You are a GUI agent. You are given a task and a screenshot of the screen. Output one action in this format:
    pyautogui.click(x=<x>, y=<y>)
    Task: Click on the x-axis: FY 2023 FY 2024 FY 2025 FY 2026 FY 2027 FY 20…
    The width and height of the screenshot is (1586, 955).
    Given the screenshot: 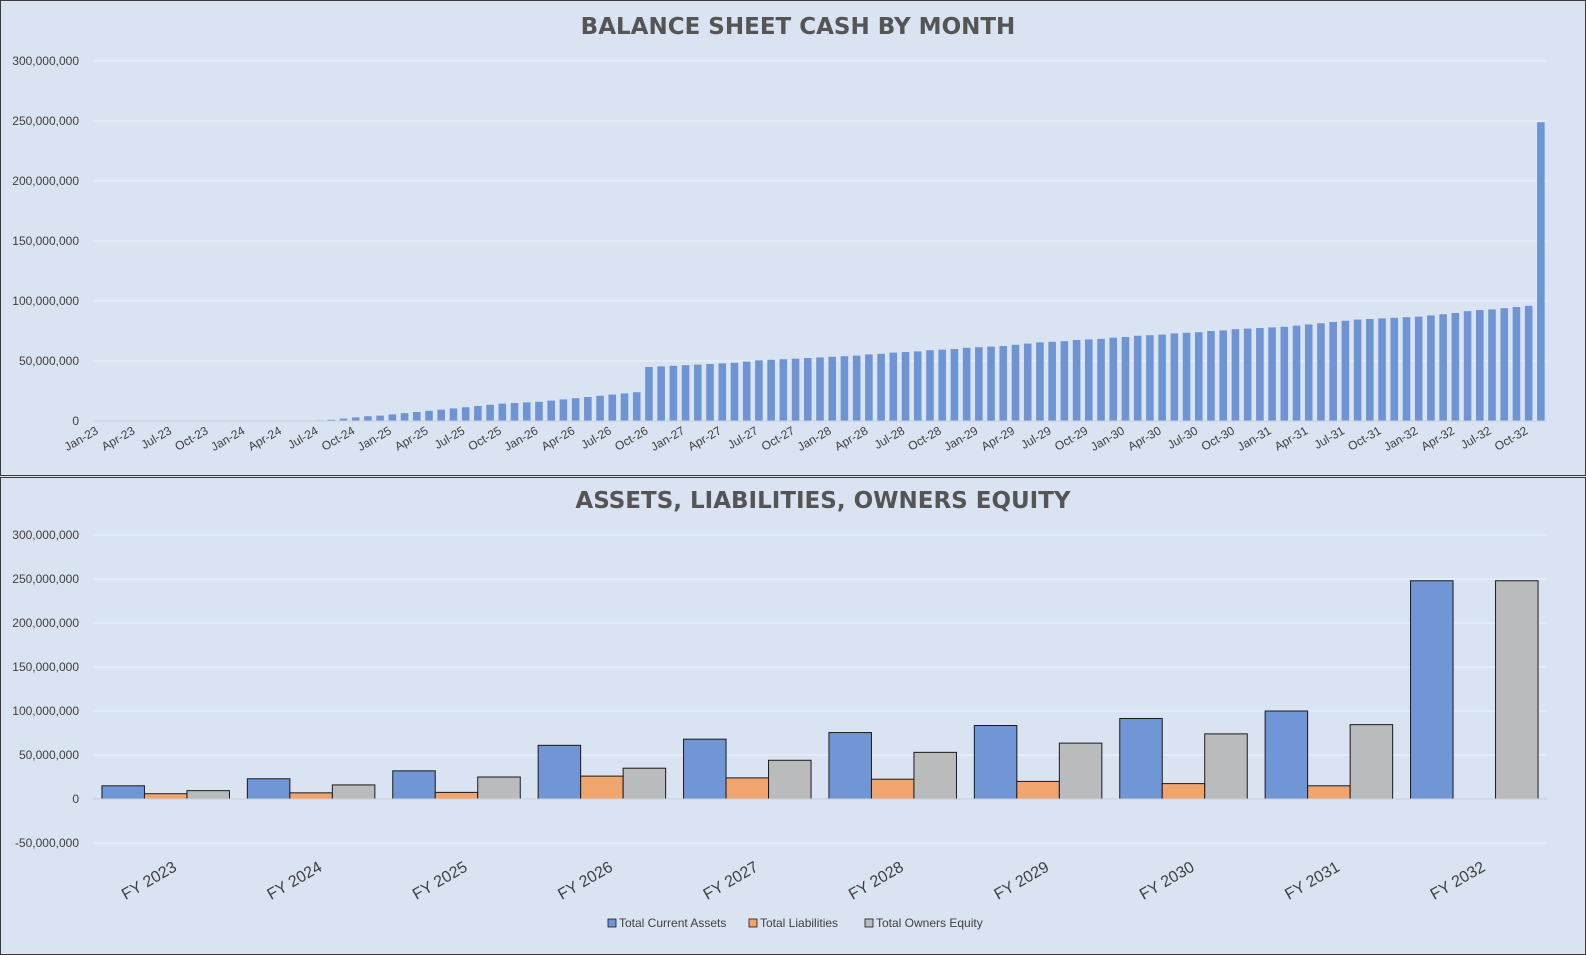 What is the action you would take?
    pyautogui.click(x=803, y=881)
    